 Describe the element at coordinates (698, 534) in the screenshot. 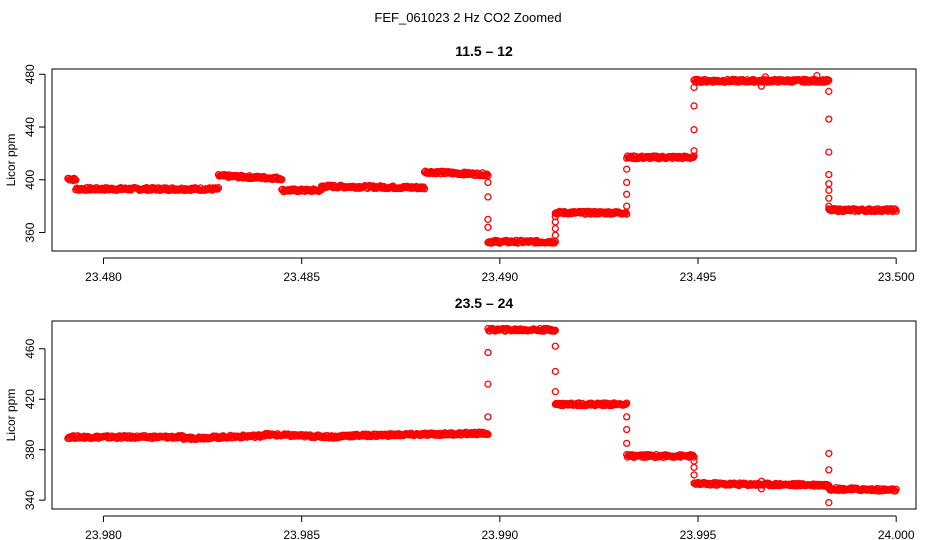

I see `panel-bottom-x-tick-label: 23.995` at that location.